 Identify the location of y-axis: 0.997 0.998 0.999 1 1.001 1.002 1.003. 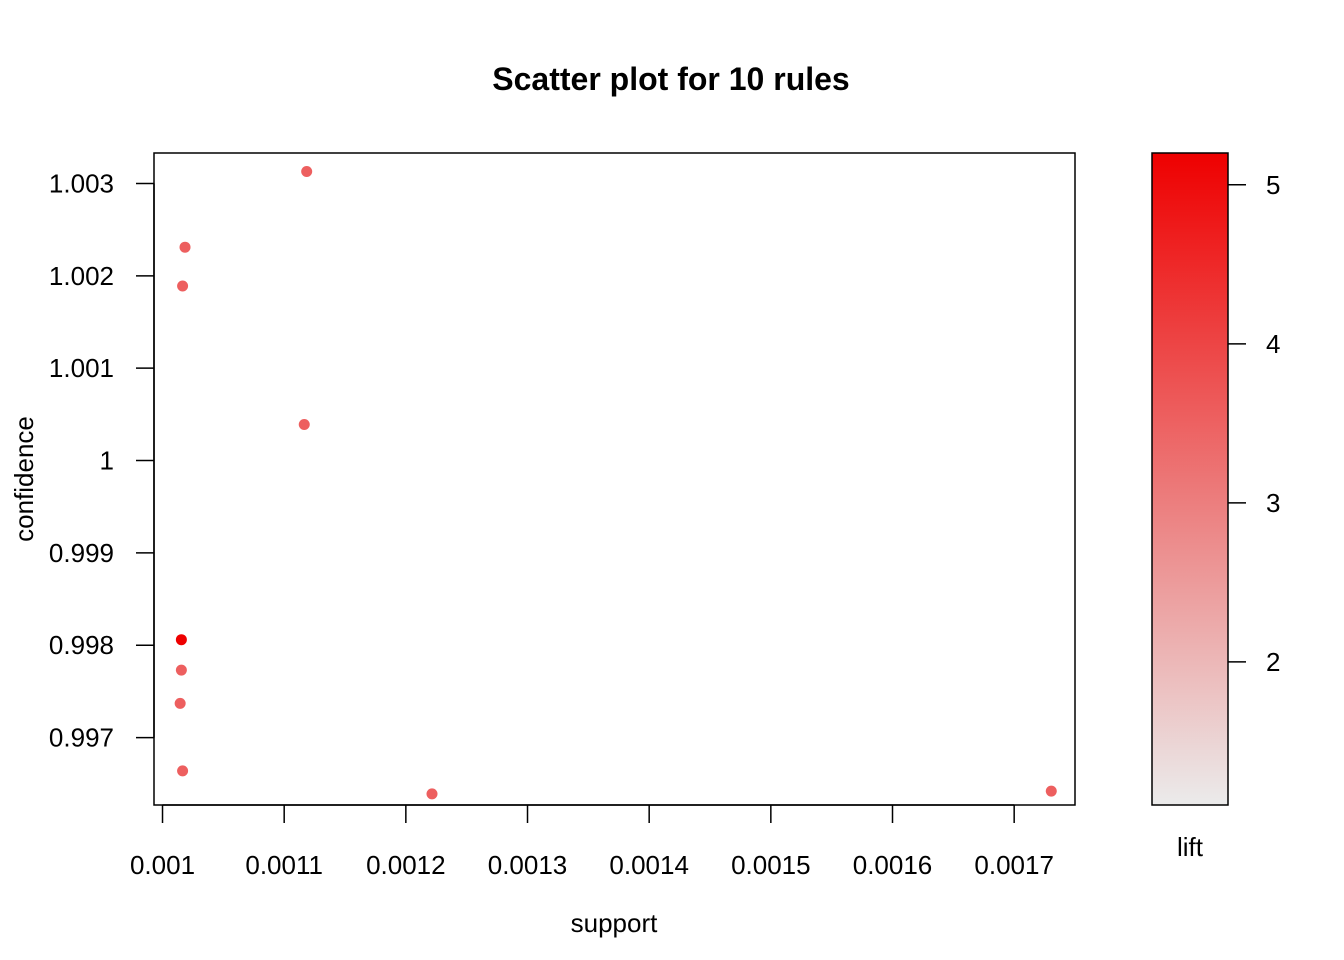
(102, 460).